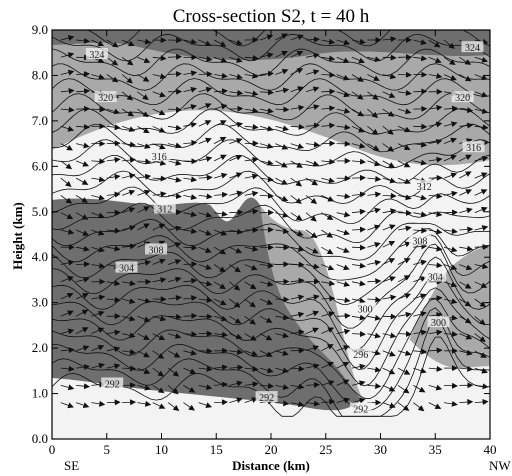  What do you see at coordinates (40, 120) in the screenshot?
I see `y-tick-label: 7.0` at bounding box center [40, 120].